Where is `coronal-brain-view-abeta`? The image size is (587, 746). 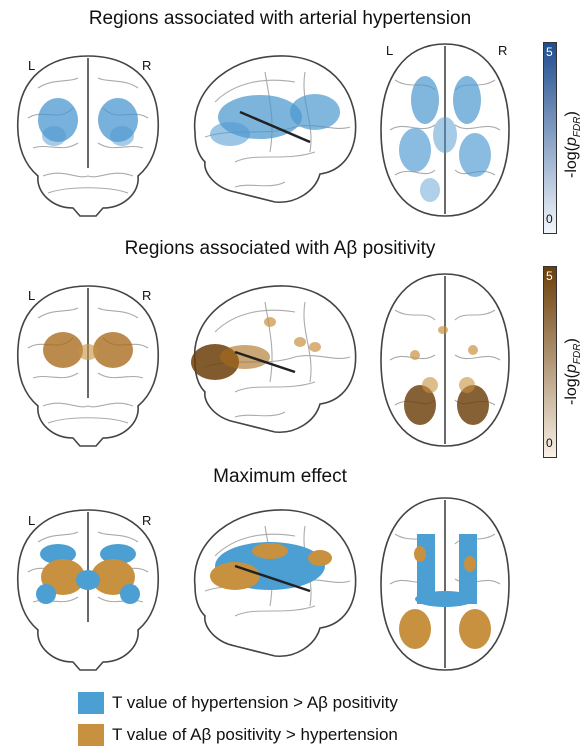
coronal-brain-view-abeta is located at coordinates (88, 366).